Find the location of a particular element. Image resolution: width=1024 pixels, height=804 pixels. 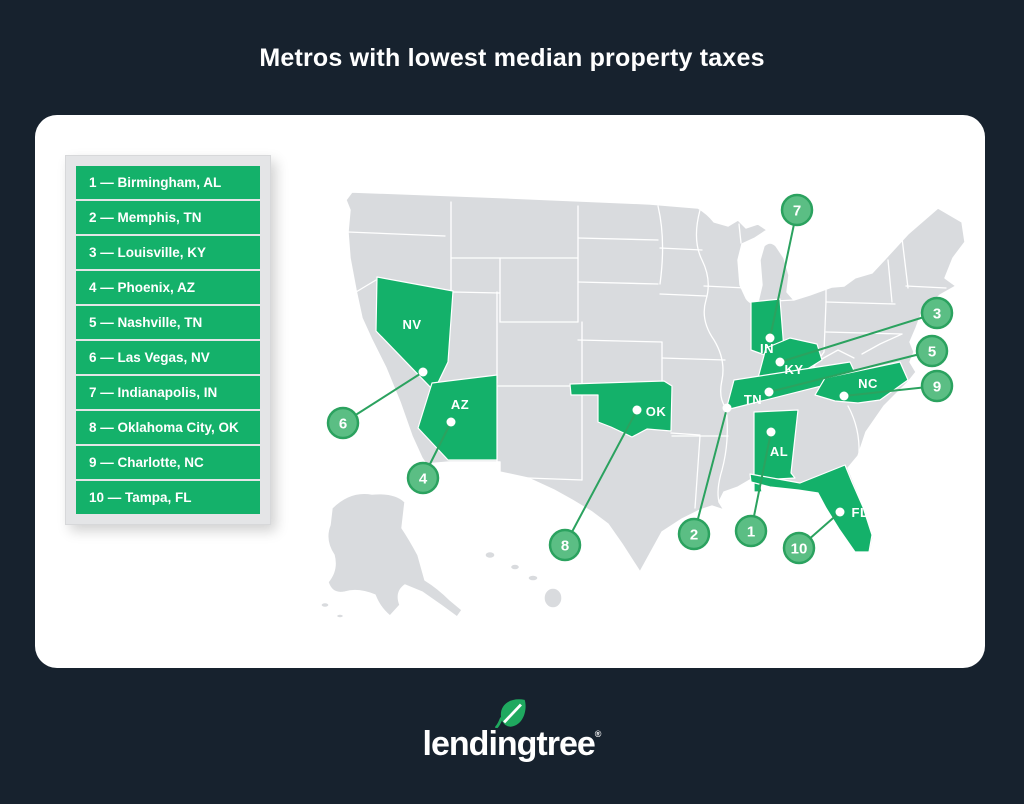

legend-item: 6 — Las Vegas, NV is located at coordinates (168, 357).